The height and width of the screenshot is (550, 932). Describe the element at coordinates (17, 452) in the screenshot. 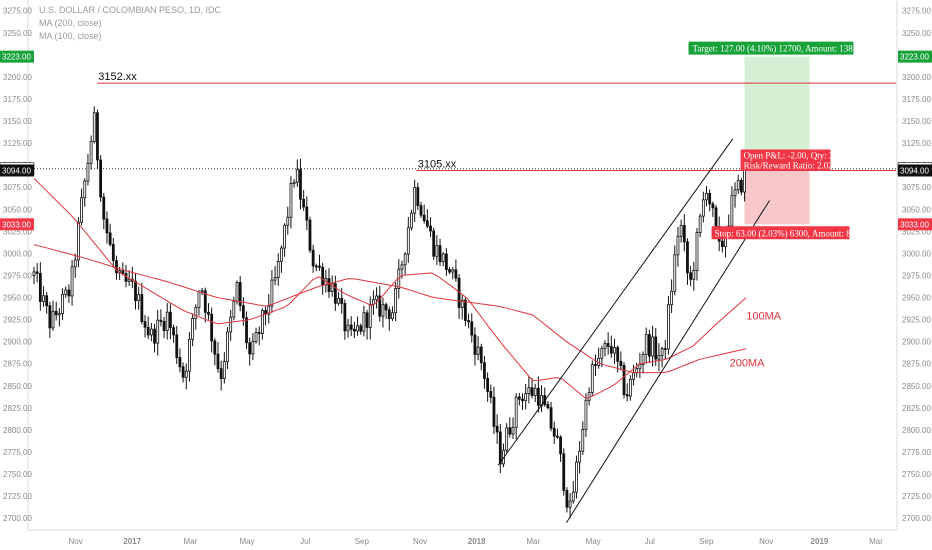

I see `y-tick-left-20: 2775.00` at that location.